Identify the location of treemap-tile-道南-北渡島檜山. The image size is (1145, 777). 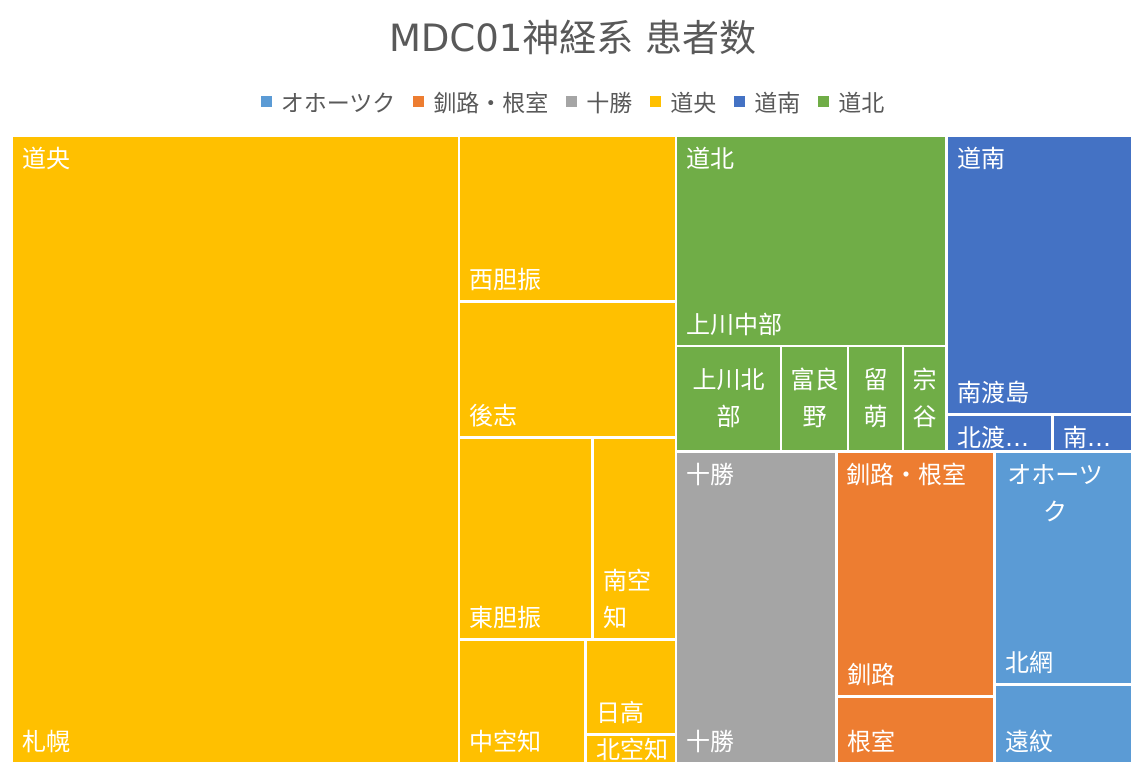
(999, 433).